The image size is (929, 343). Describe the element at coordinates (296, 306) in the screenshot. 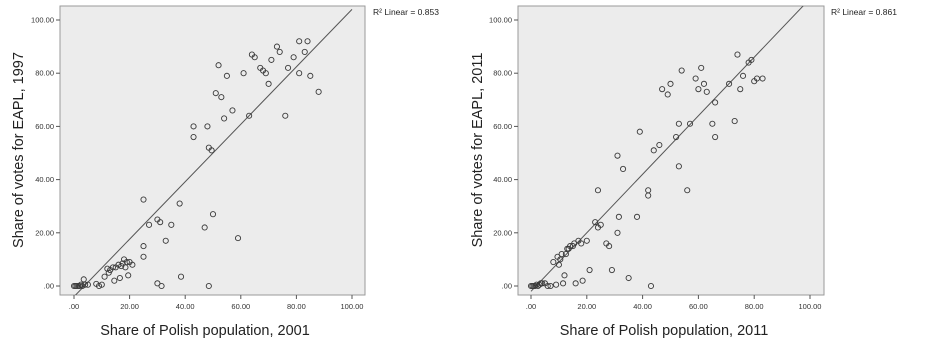

I see `x-tick-label: 80.00` at that location.